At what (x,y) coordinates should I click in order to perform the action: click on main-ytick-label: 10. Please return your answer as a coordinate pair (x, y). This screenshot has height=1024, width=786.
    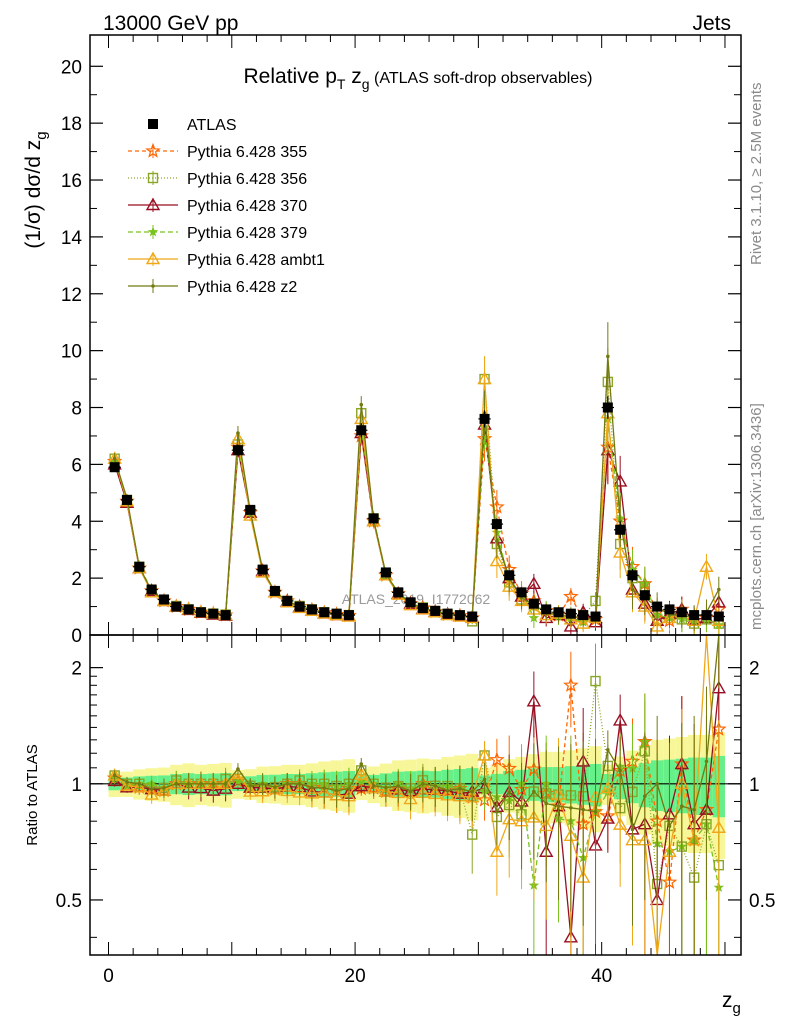
    Looking at the image, I should click on (71, 352).